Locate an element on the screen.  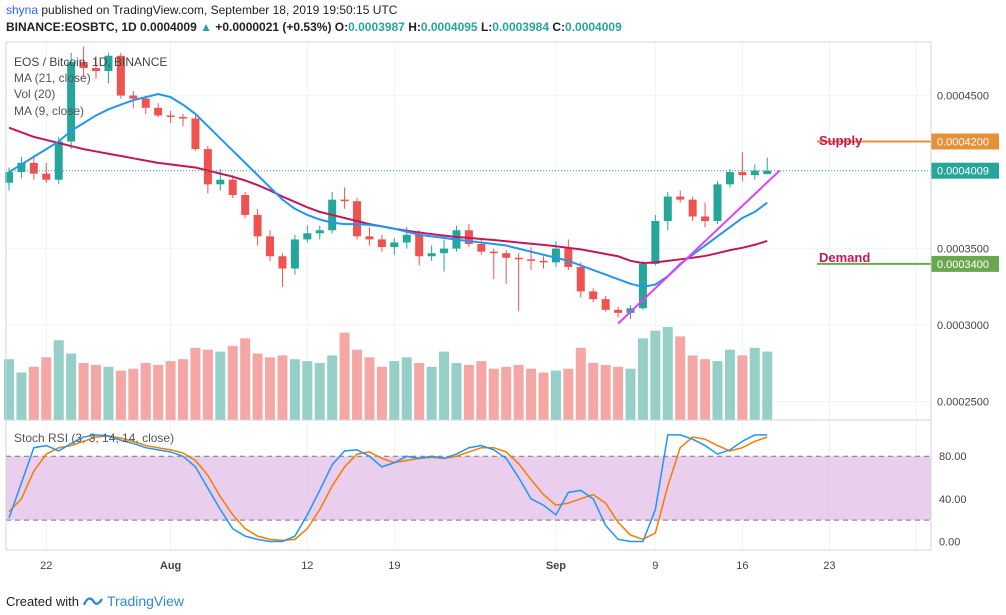
x-tick-label: 12 is located at coordinates (307, 566).